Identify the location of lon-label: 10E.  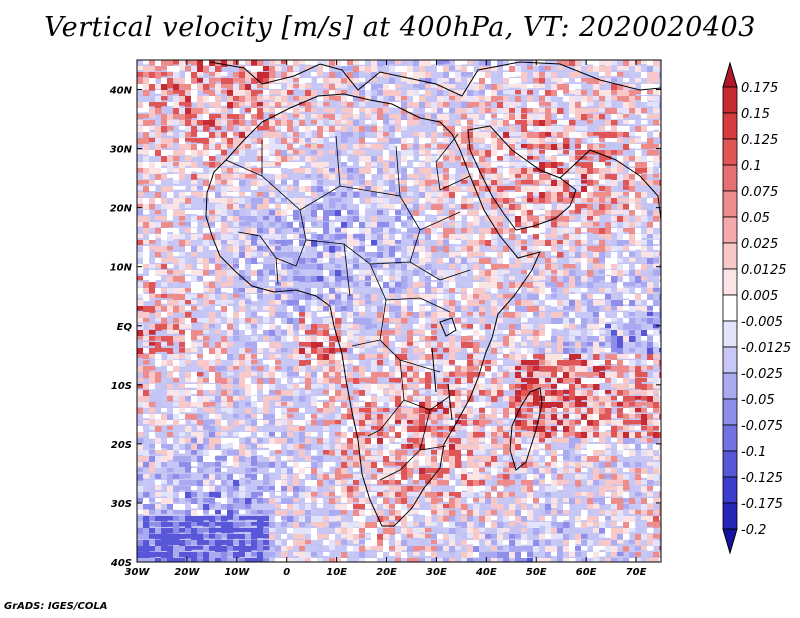
(336, 572).